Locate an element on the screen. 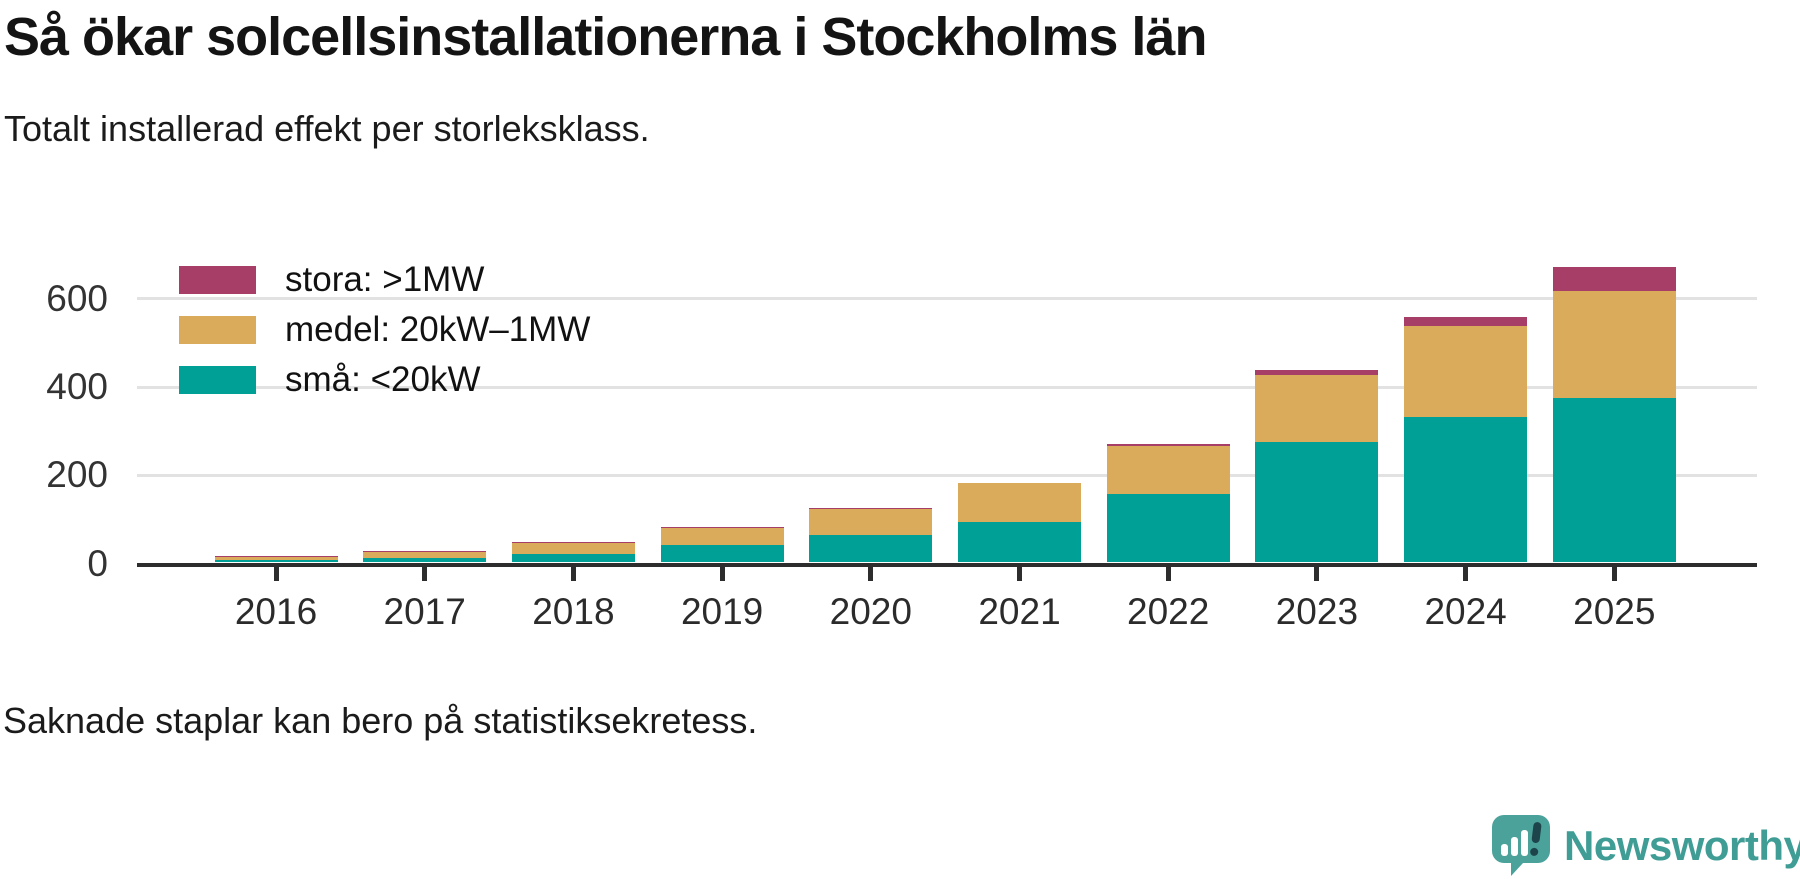 Image resolution: width=1800 pixels, height=879 pixels. bar-2019 is located at coordinates (722, 544).